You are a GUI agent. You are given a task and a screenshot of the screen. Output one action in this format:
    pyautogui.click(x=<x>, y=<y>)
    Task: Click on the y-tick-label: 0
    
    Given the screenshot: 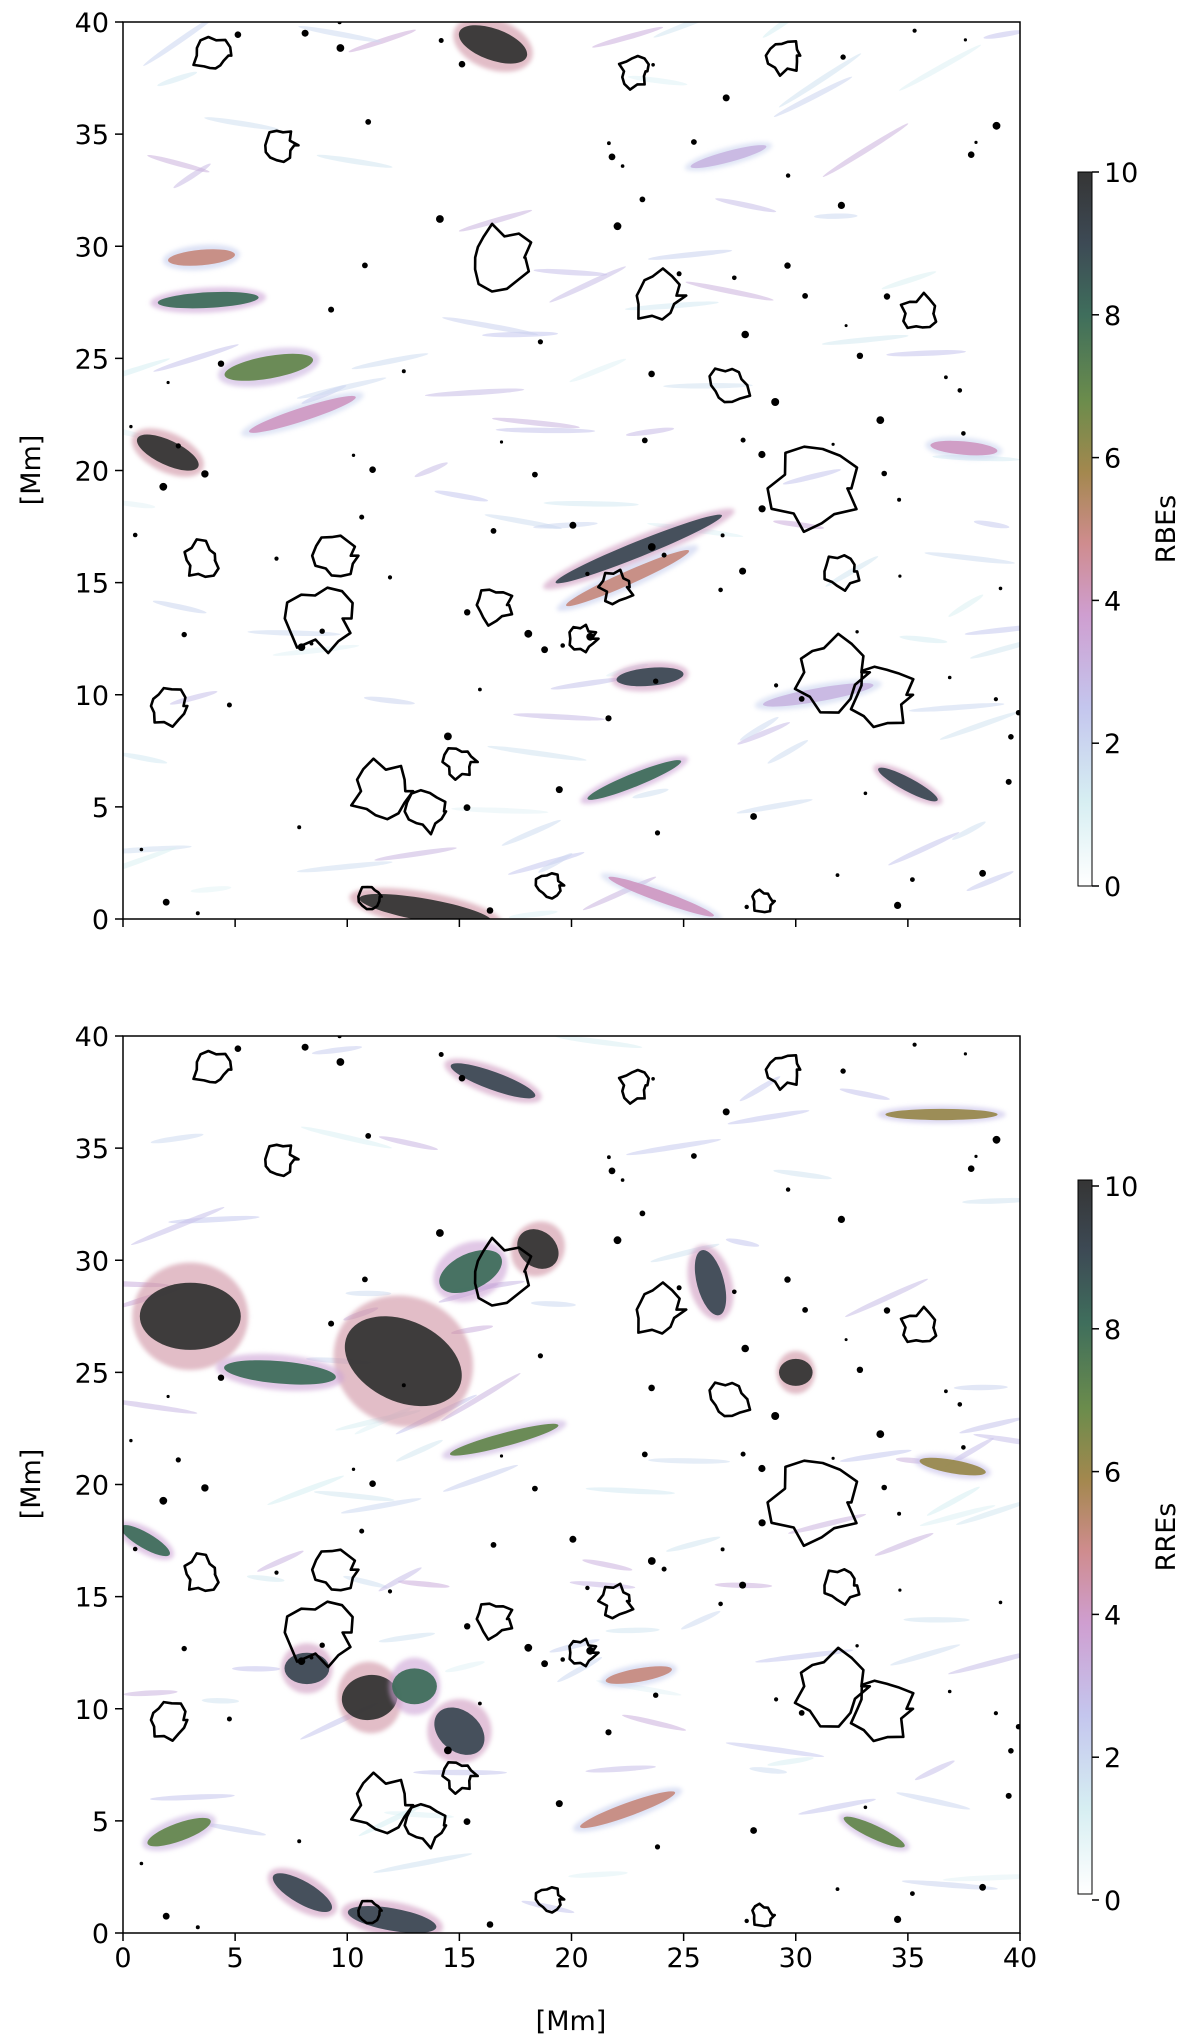 What is the action you would take?
    pyautogui.click(x=100, y=1934)
    